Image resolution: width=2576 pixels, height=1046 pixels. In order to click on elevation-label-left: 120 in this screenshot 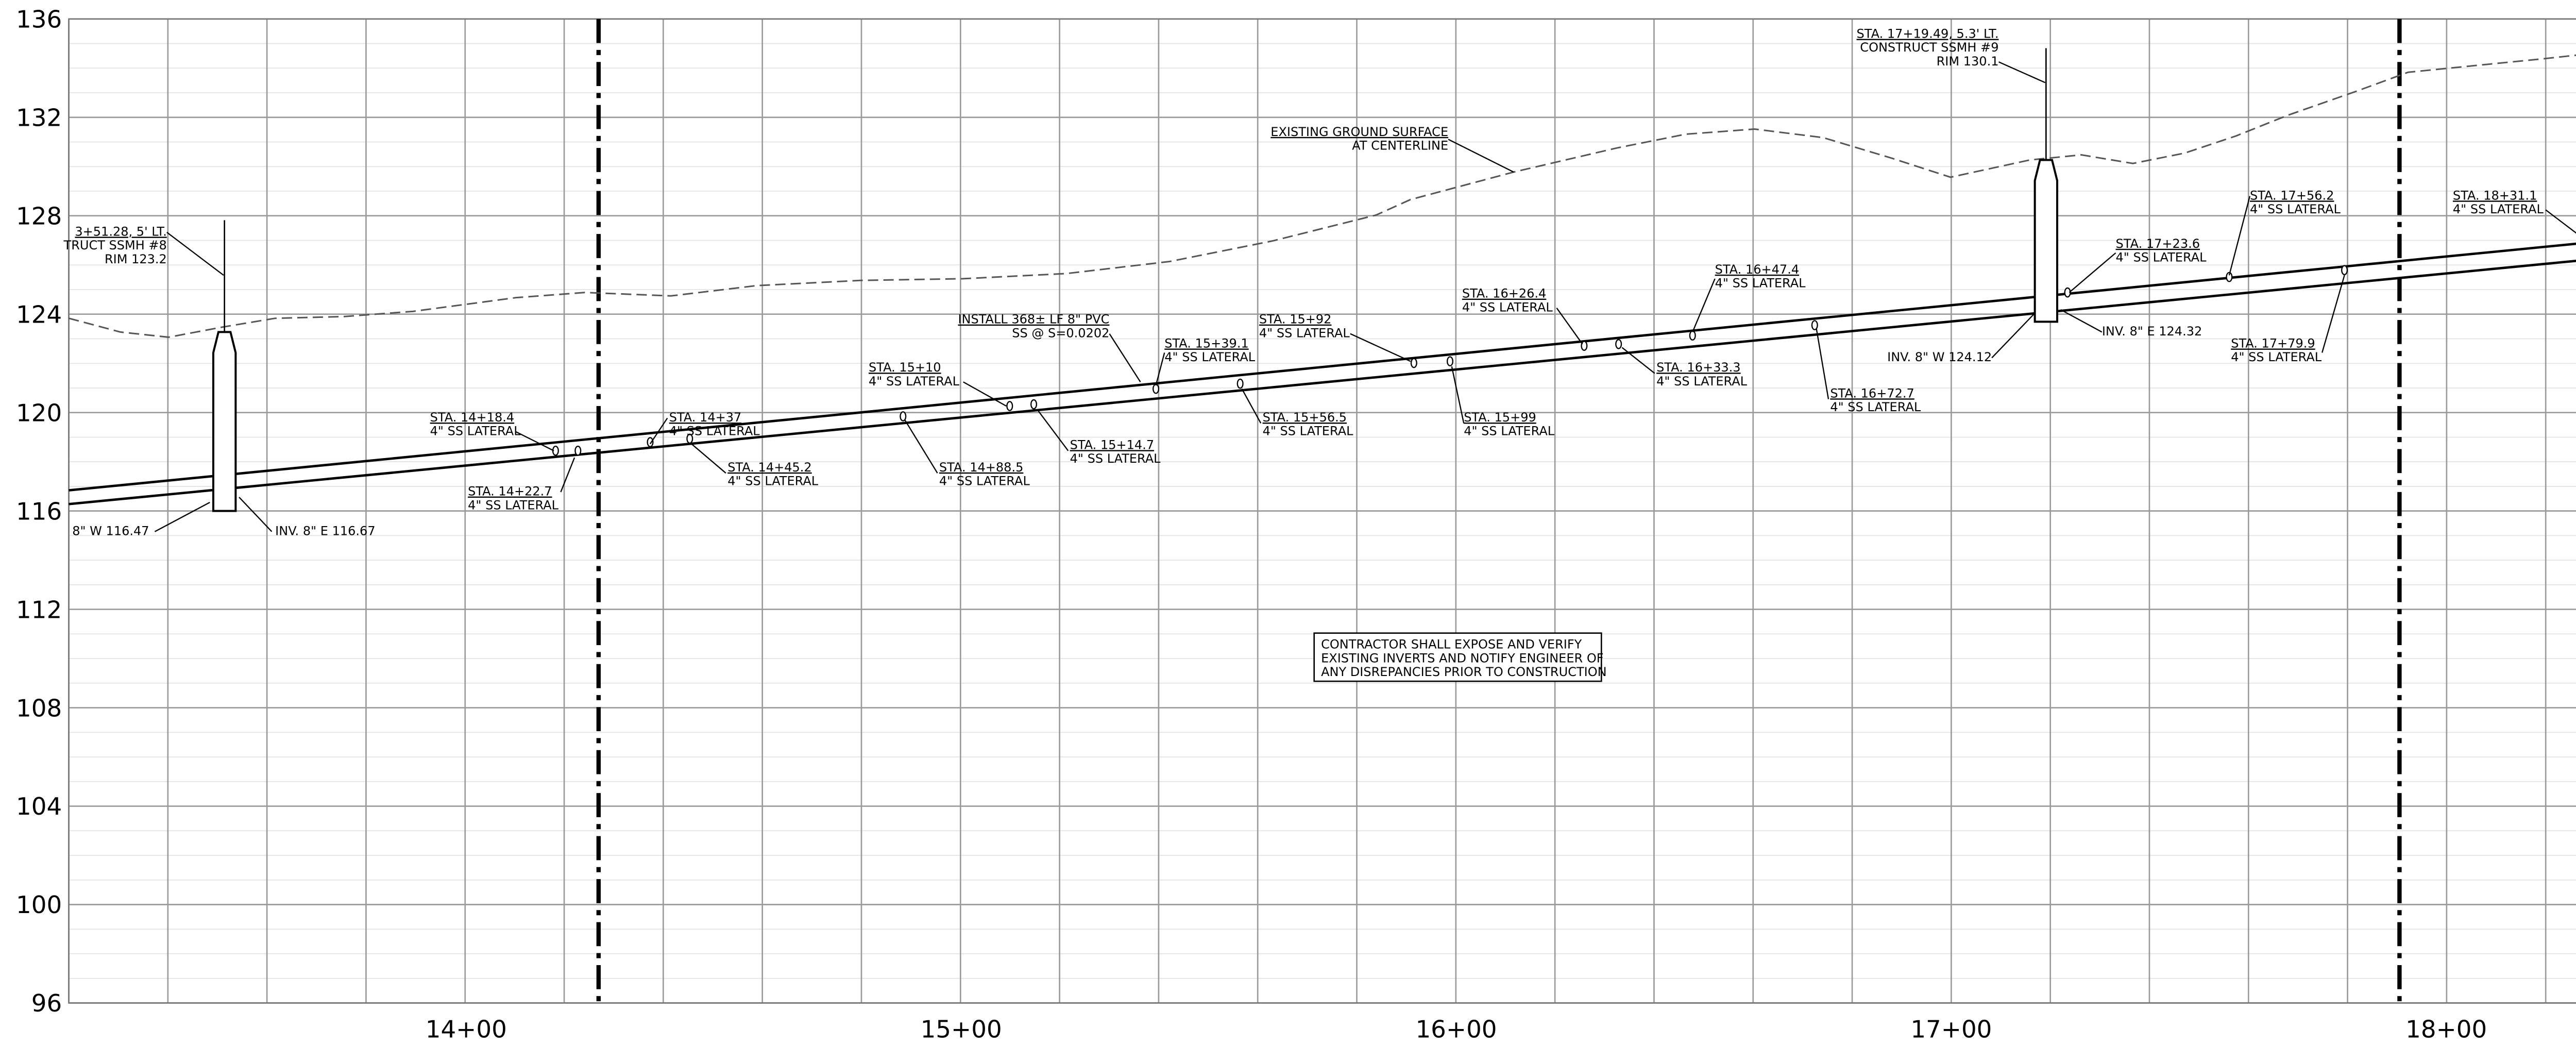, I will do `click(39, 413)`.